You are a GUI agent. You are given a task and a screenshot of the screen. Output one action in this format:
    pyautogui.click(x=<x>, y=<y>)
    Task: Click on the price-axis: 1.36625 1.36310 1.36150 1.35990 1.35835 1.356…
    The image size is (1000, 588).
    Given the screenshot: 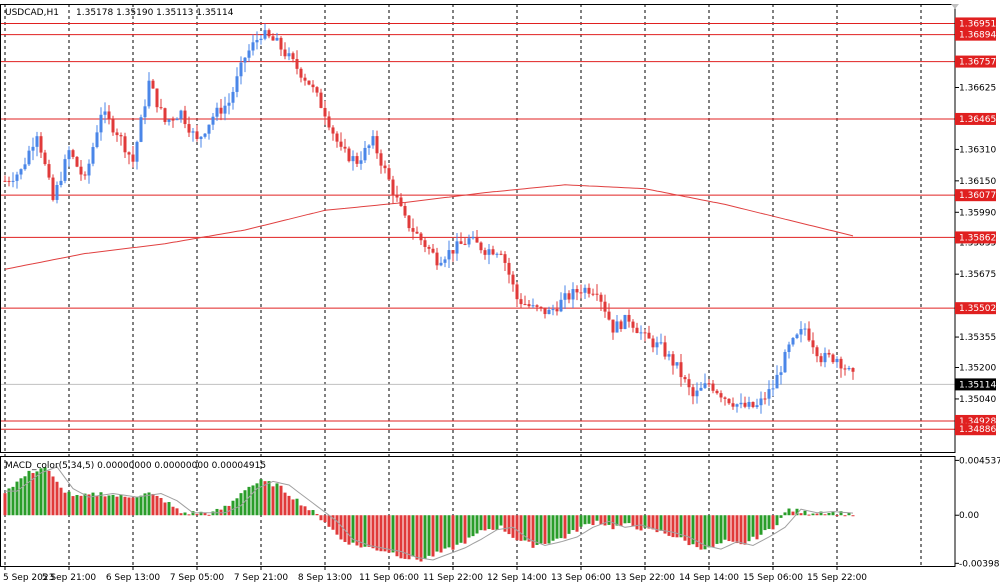 What is the action you would take?
    pyautogui.click(x=977, y=293)
    